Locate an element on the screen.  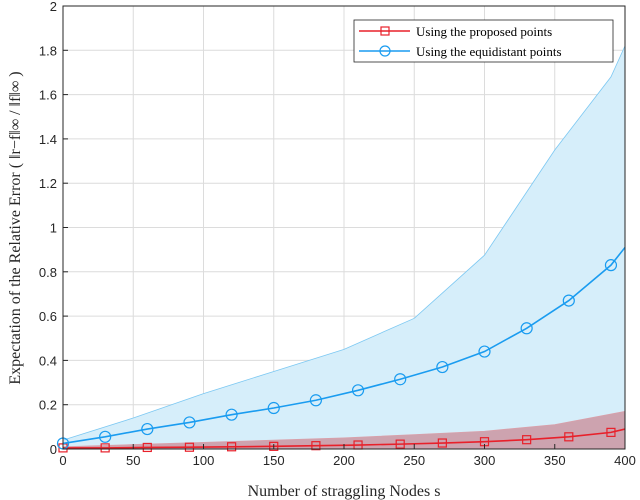
y-tick-label: 1 is located at coordinates (53, 228).